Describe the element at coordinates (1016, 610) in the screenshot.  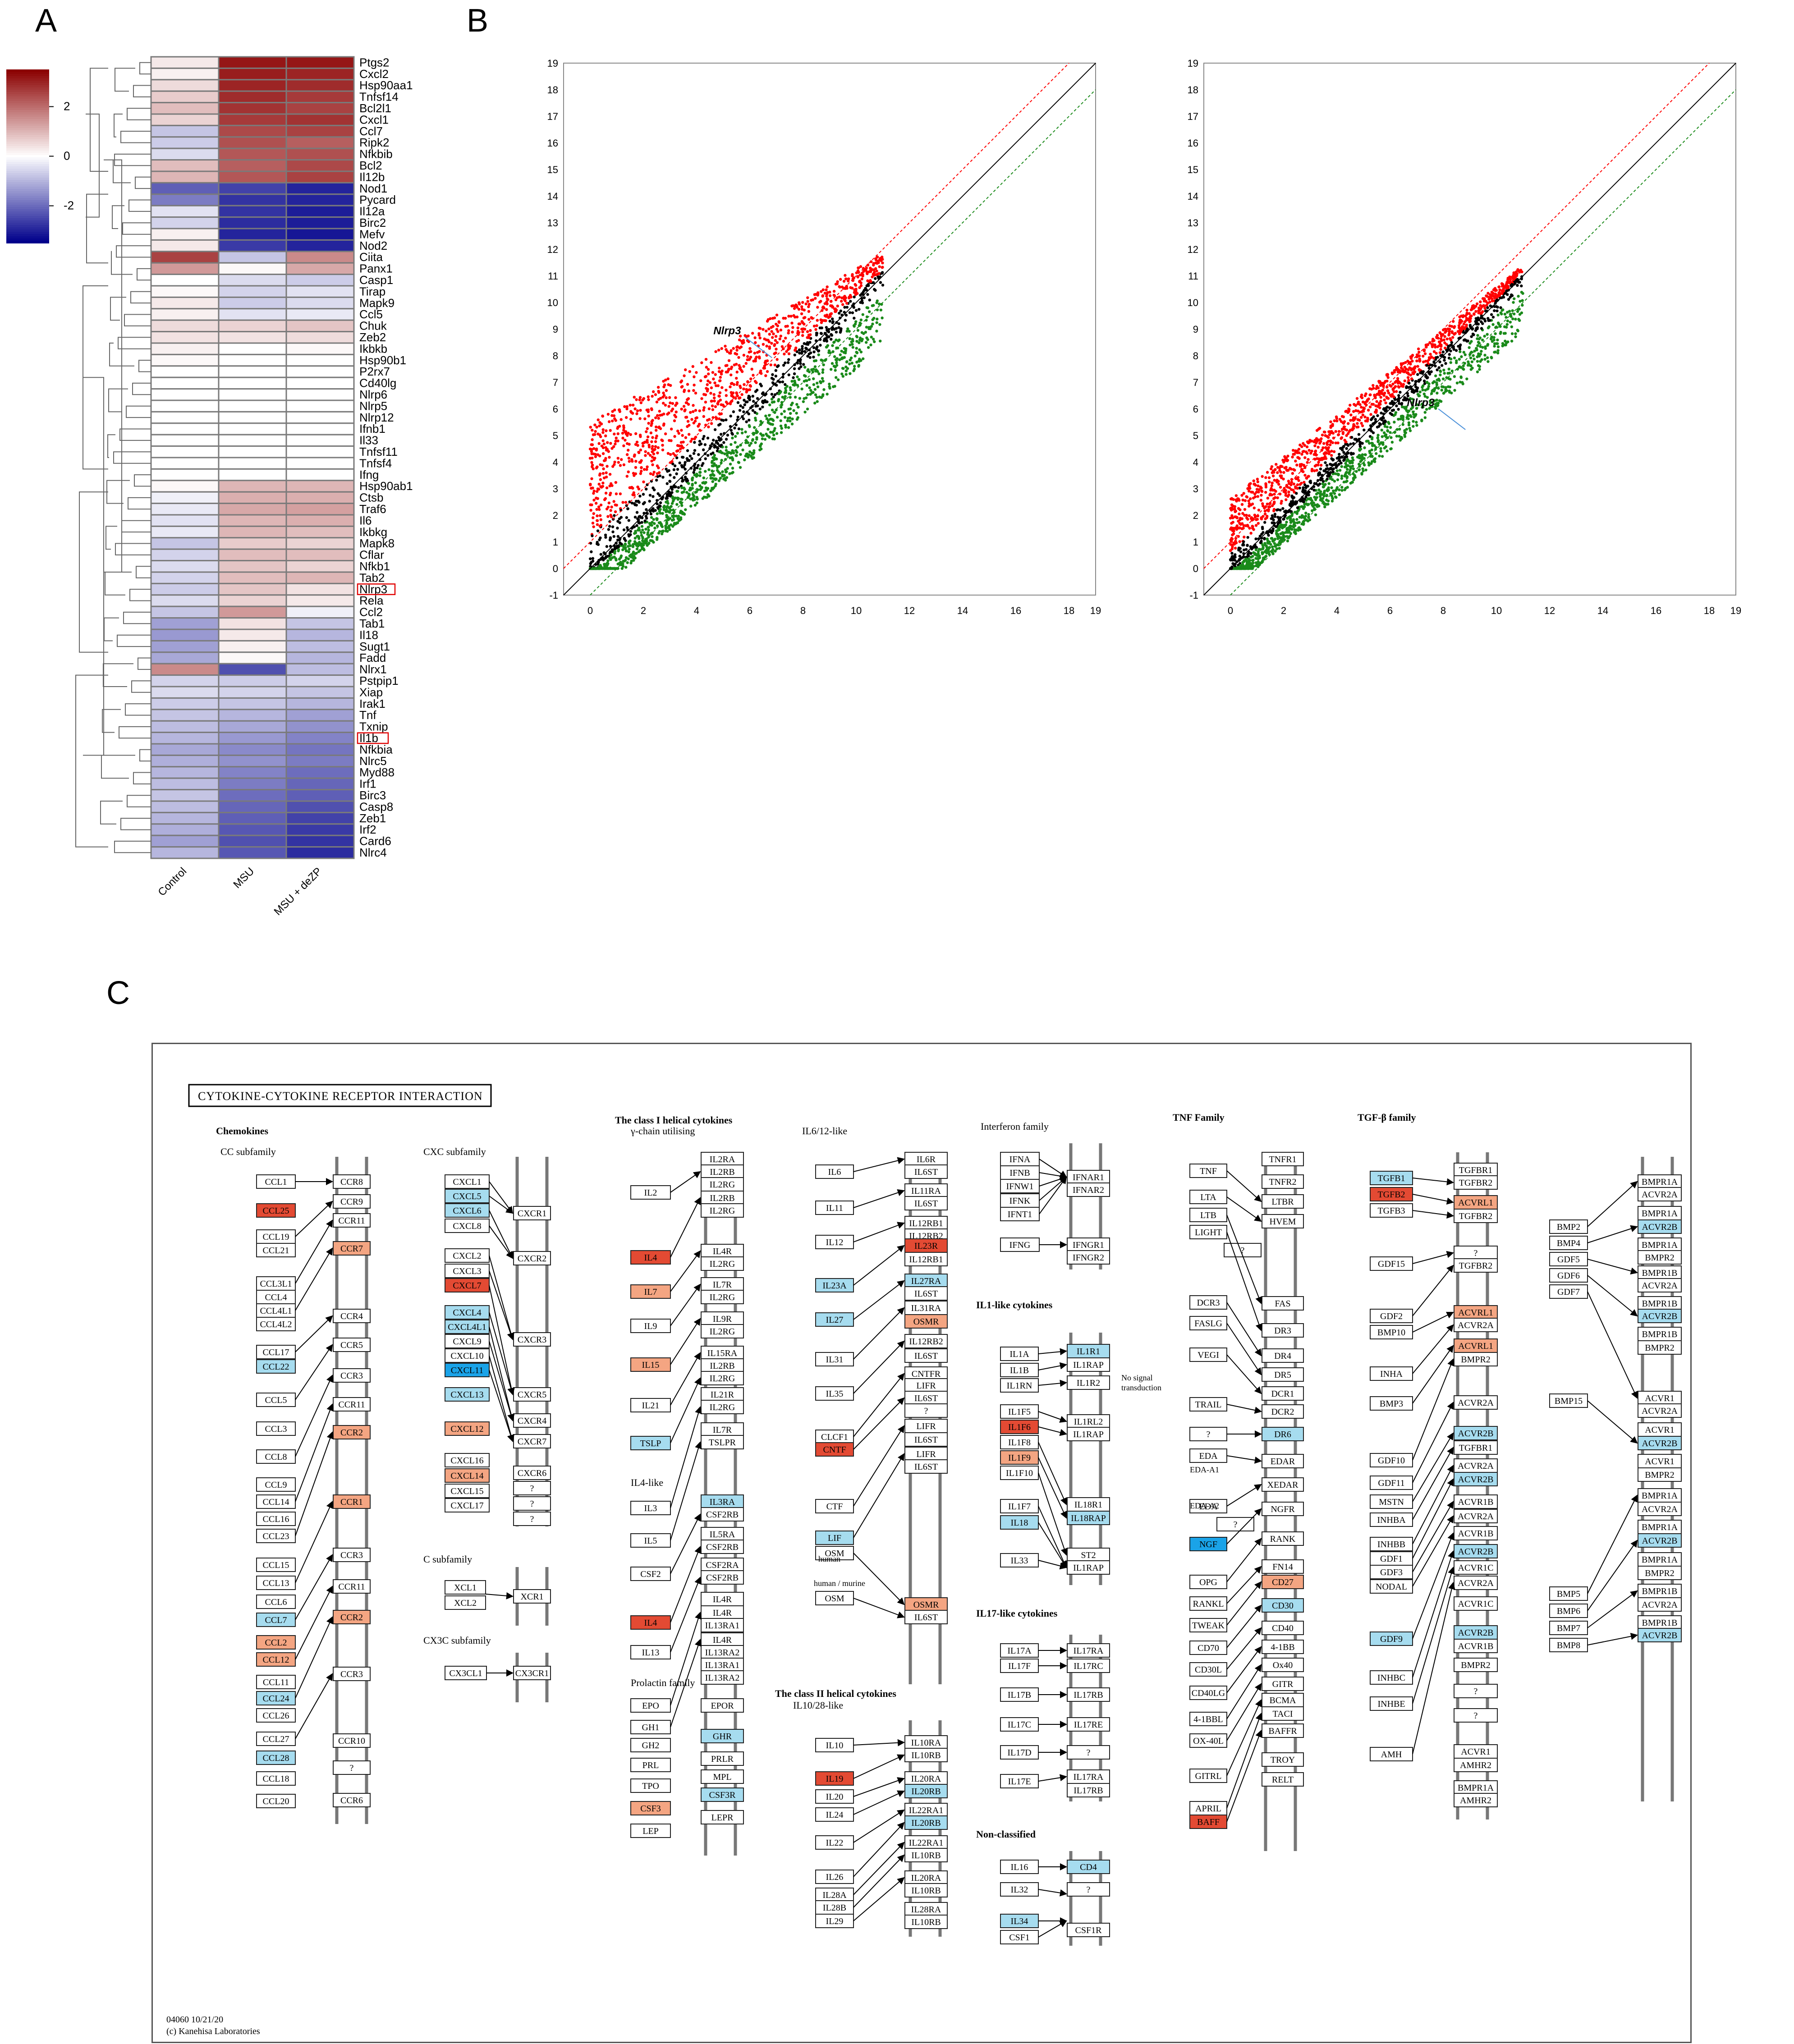
I see `x-tick-label: 16` at that location.